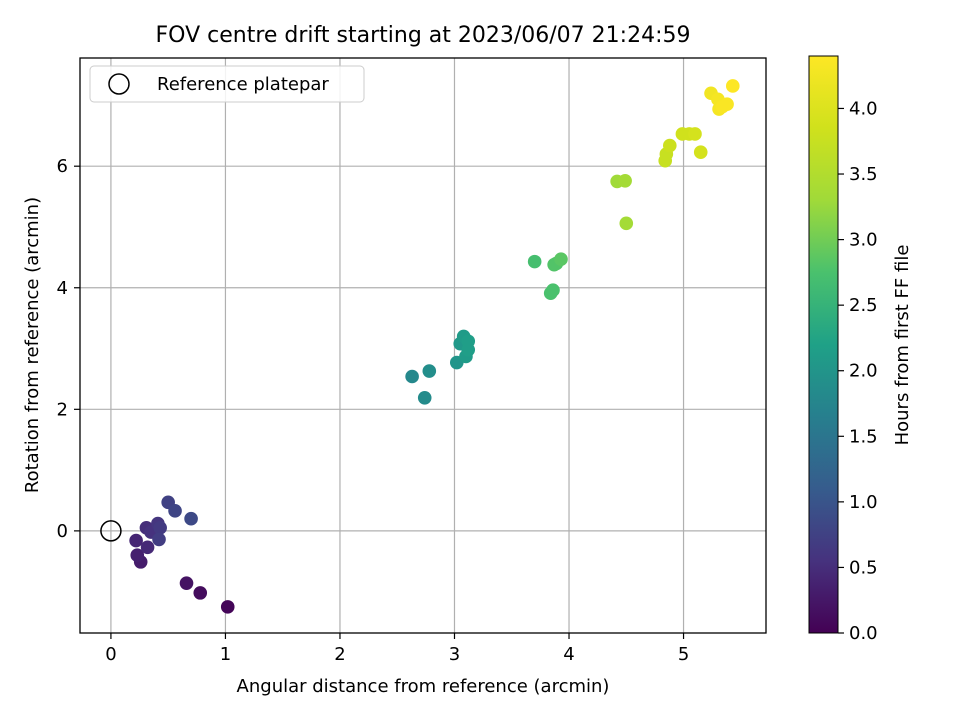 Image resolution: width=960 pixels, height=720 pixels. Describe the element at coordinates (683, 654) in the screenshot. I see `x-tick-label: 5` at that location.